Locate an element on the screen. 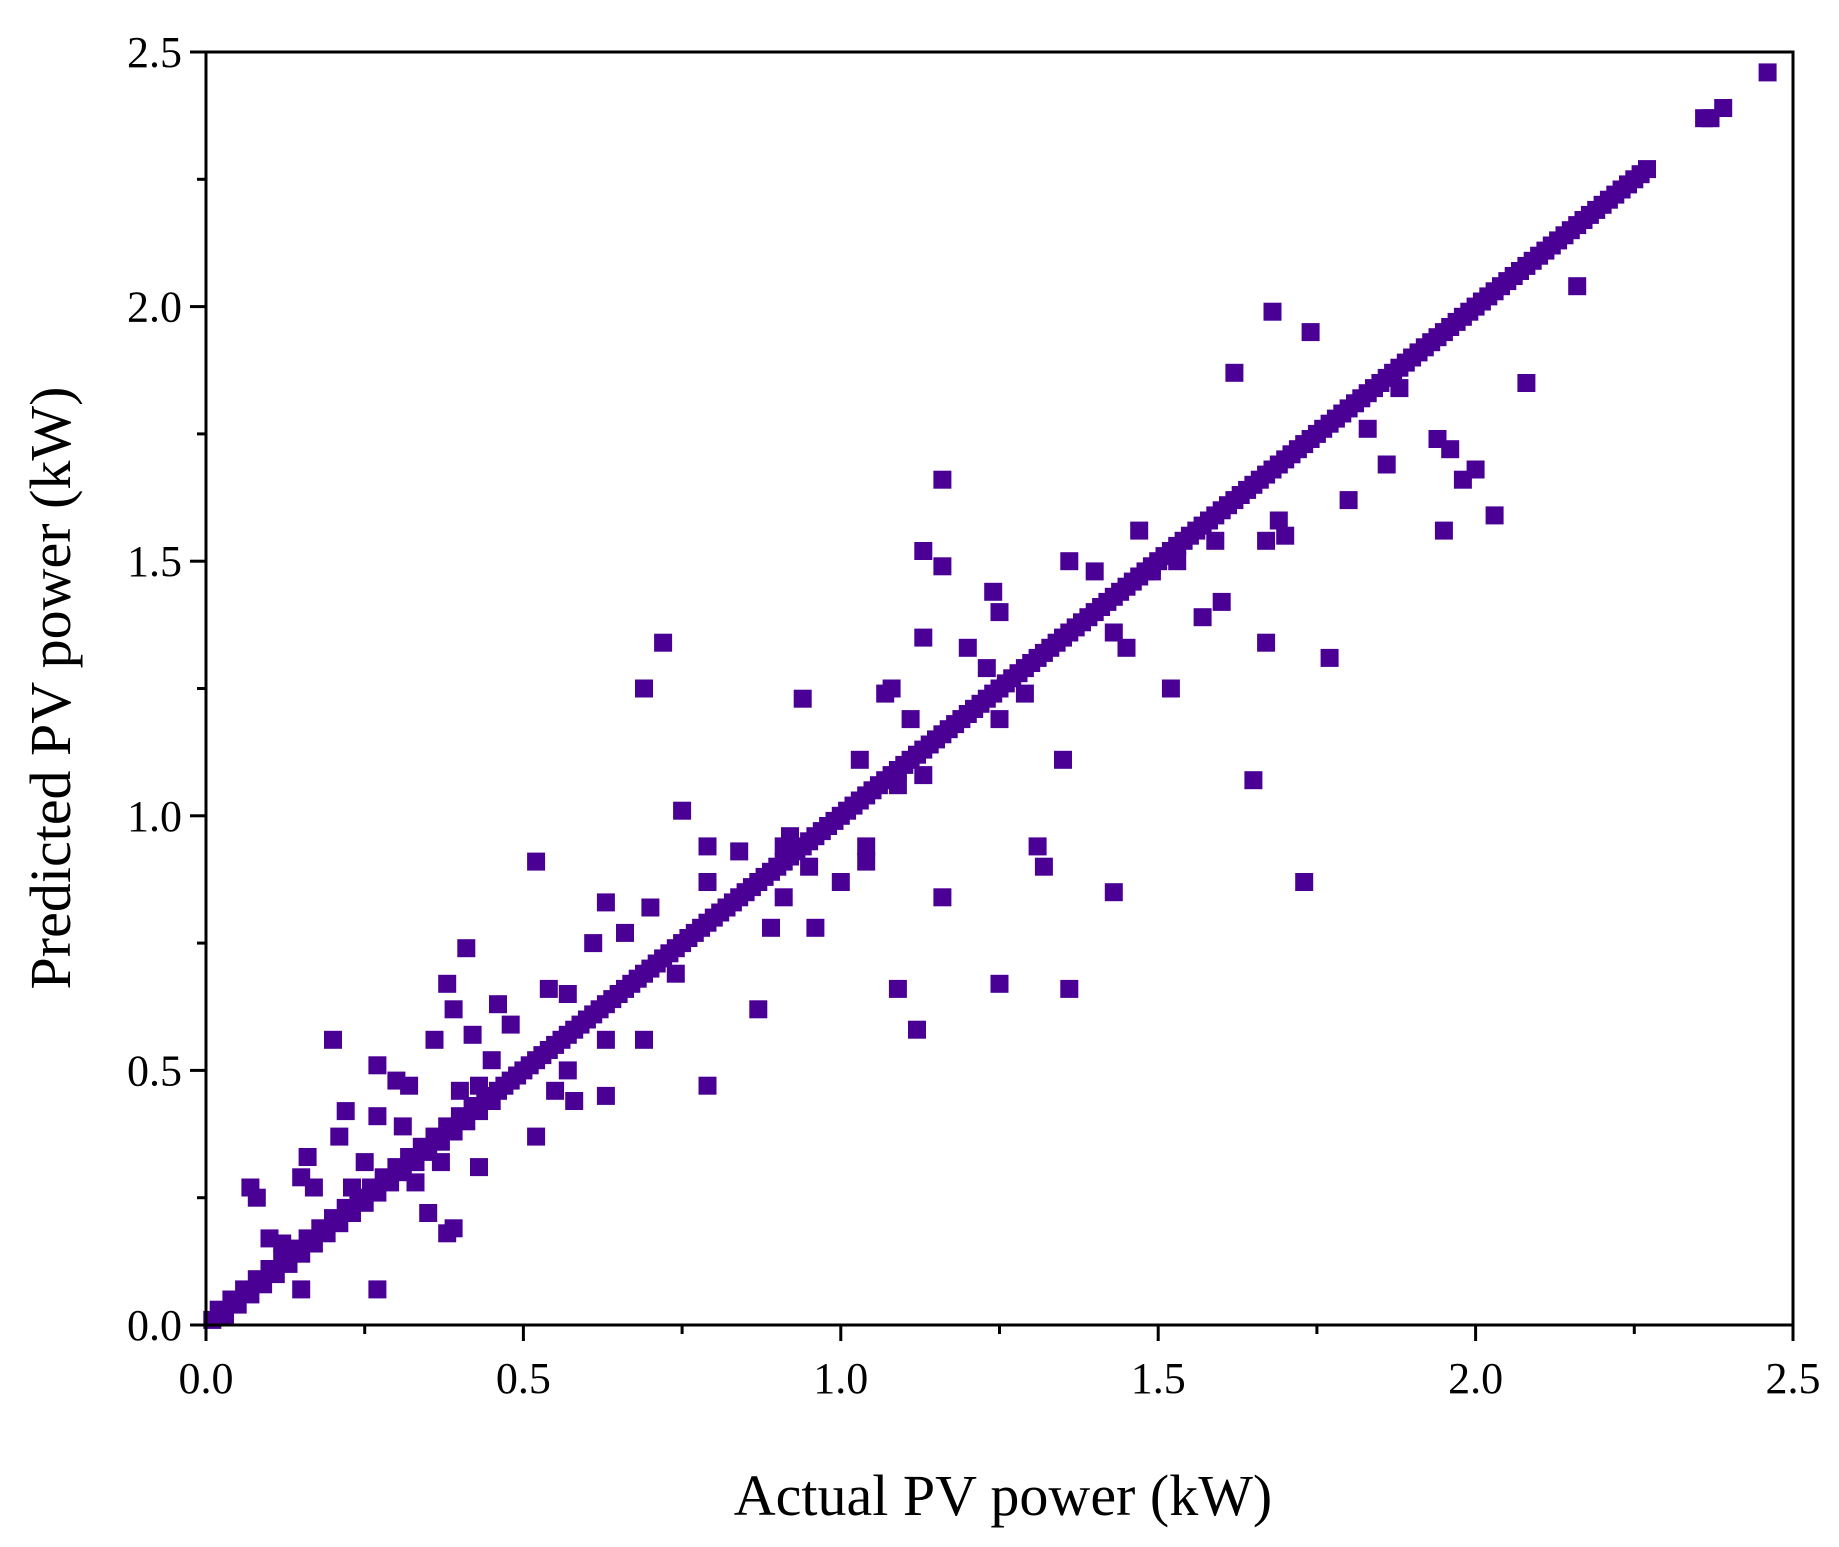 The image size is (1839, 1547). y-tick-label: 1.5 is located at coordinates (154, 561).